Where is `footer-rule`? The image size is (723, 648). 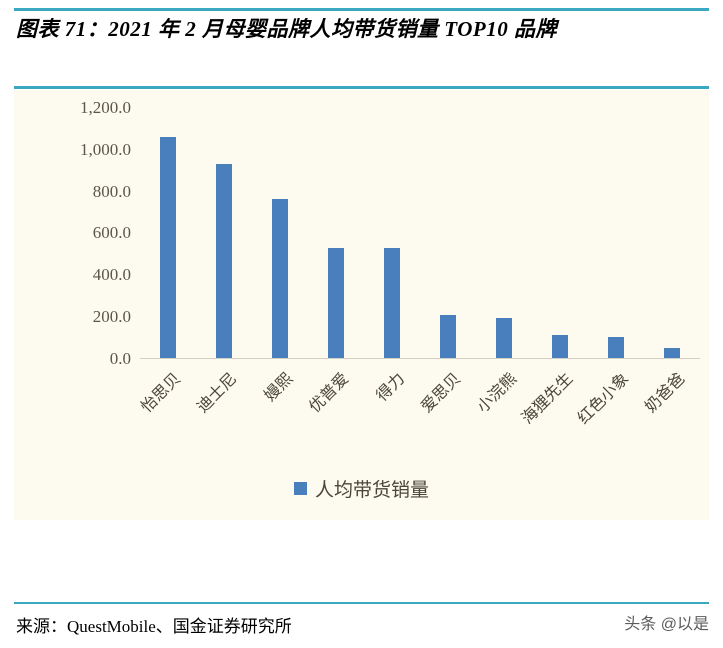 footer-rule is located at coordinates (361, 603).